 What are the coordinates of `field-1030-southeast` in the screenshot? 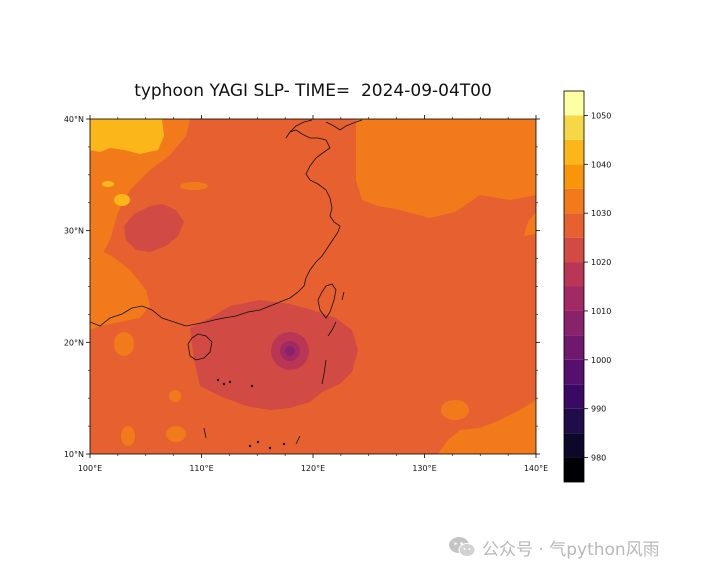 It's located at (487, 427).